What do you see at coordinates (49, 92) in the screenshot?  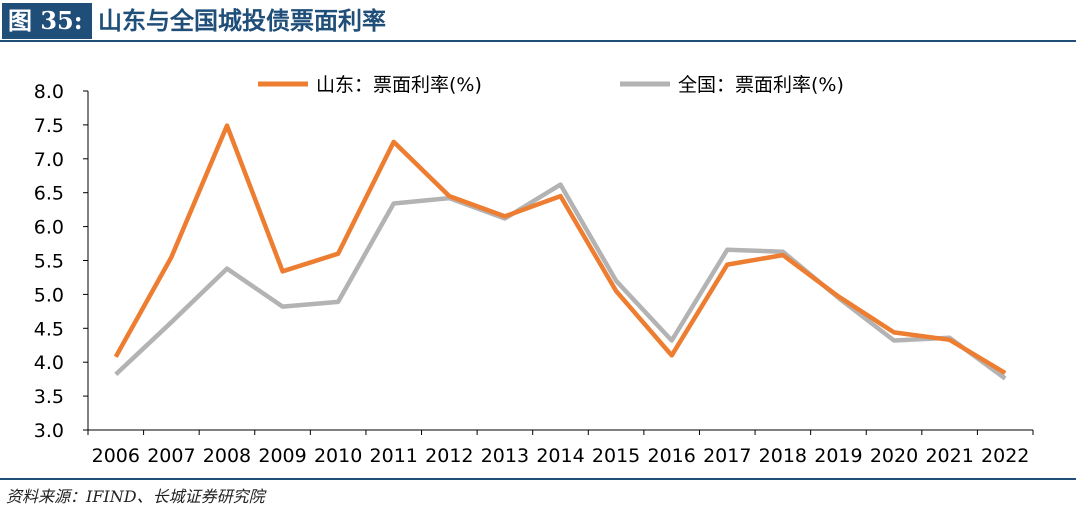 I see `y-tick-label: 8.0` at bounding box center [49, 92].